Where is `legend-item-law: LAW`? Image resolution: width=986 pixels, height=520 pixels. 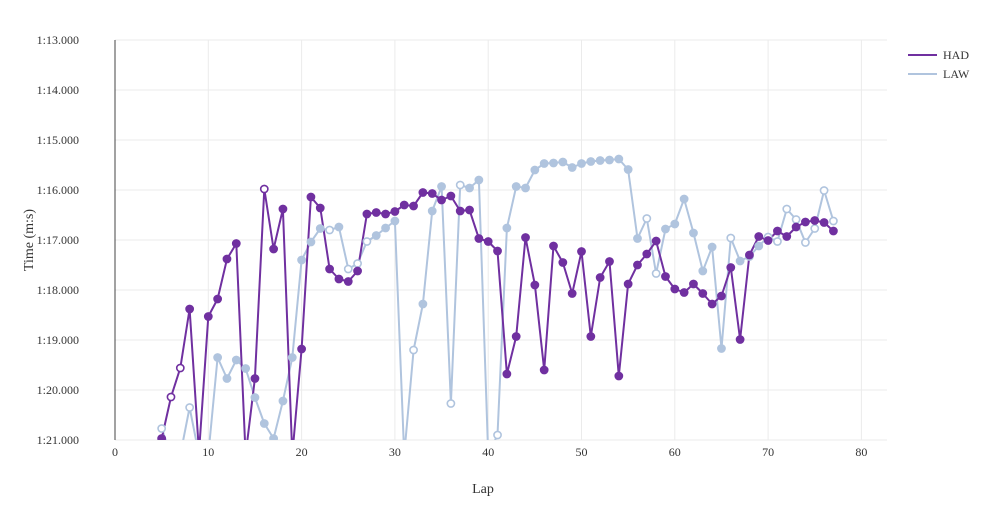 legend-item-law: LAW is located at coordinates (939, 74).